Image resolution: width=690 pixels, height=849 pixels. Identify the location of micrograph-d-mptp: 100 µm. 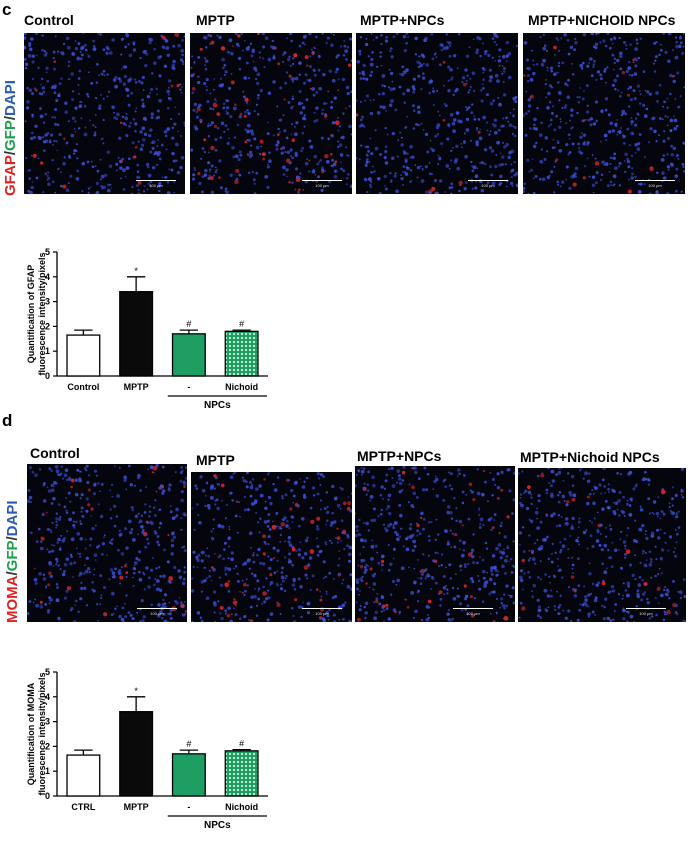
(271, 547).